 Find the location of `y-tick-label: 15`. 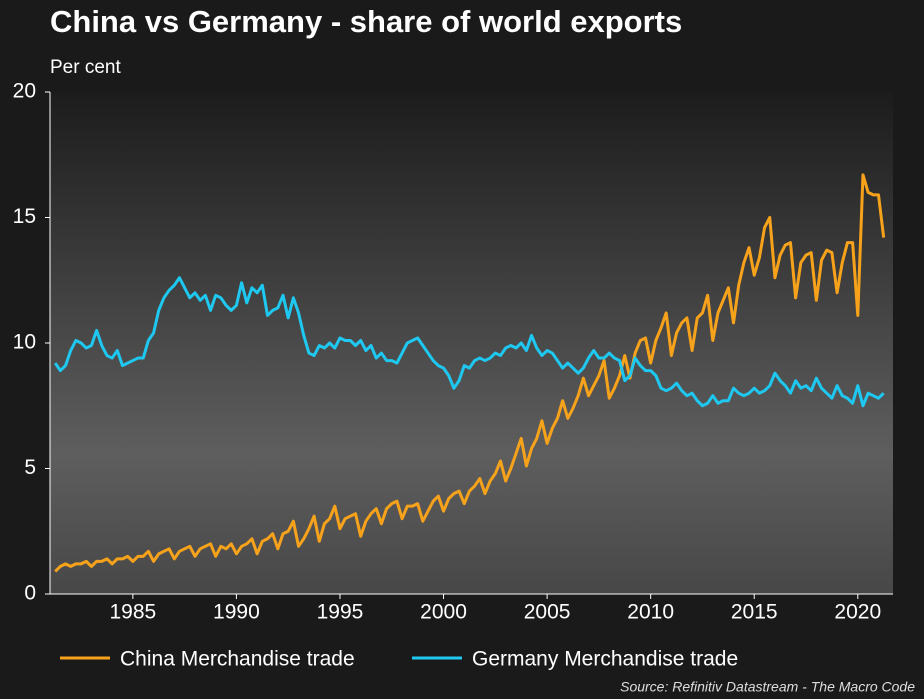

y-tick-label: 15 is located at coordinates (24, 216).